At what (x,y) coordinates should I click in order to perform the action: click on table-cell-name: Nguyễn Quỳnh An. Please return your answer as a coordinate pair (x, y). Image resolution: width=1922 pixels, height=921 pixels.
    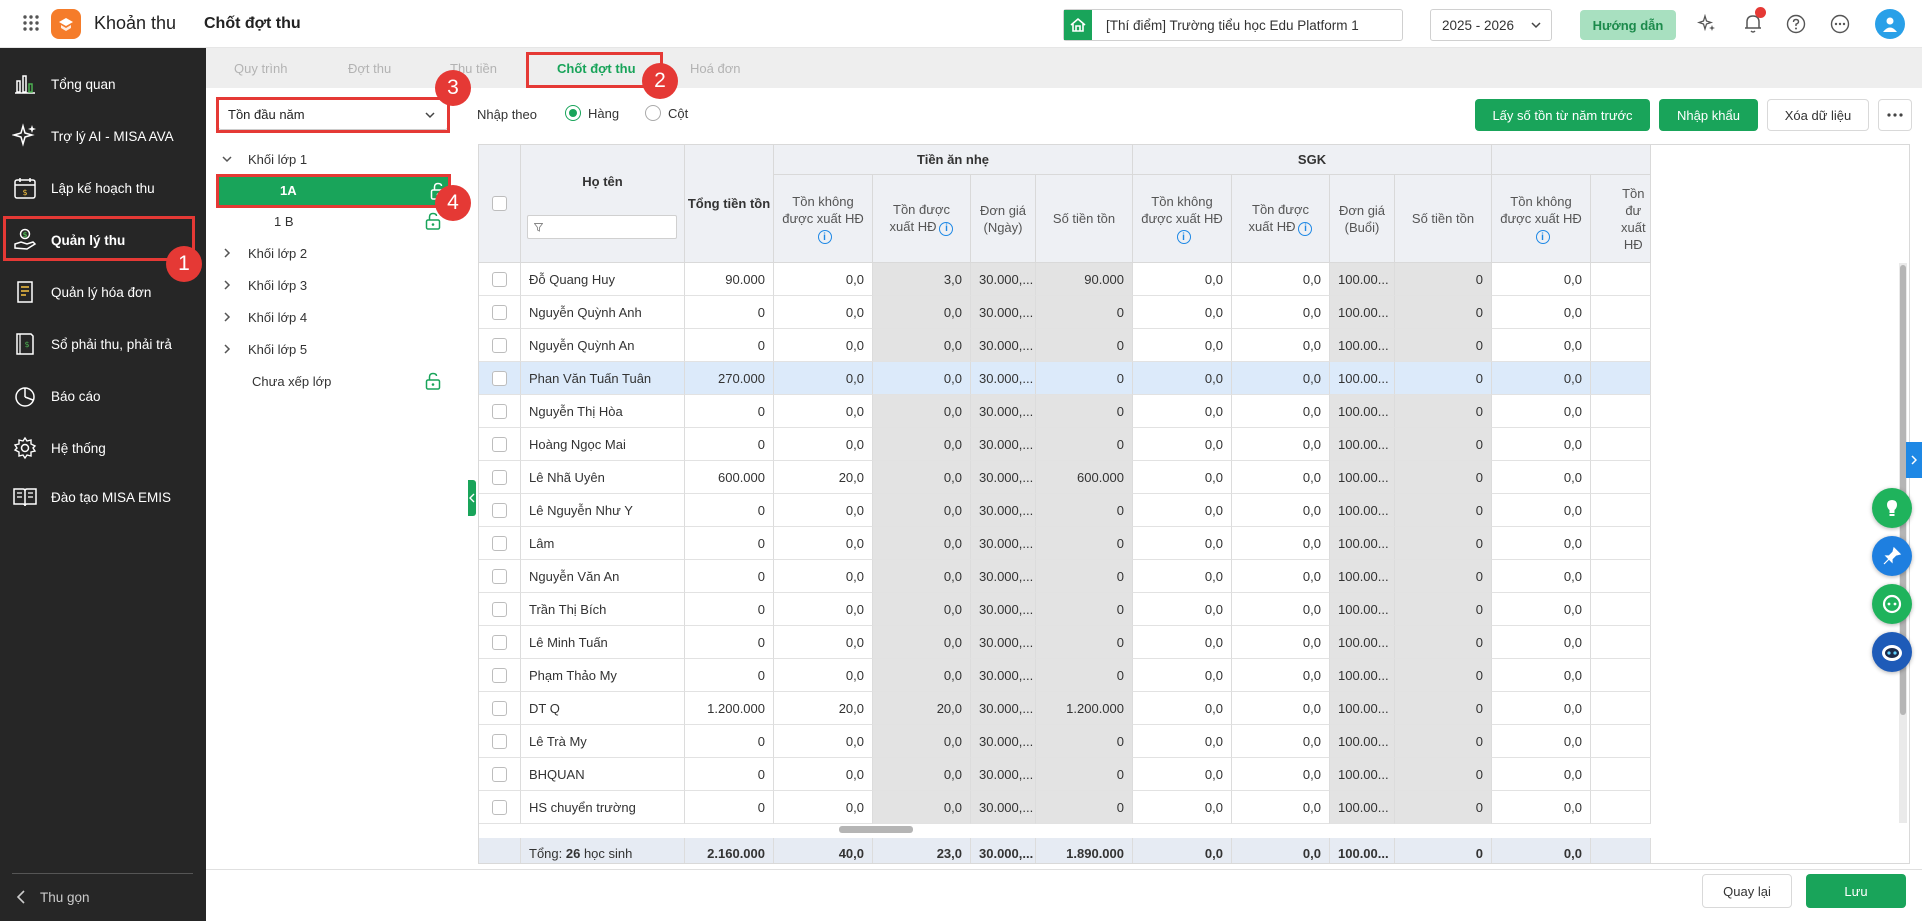
    Looking at the image, I should click on (603, 345).